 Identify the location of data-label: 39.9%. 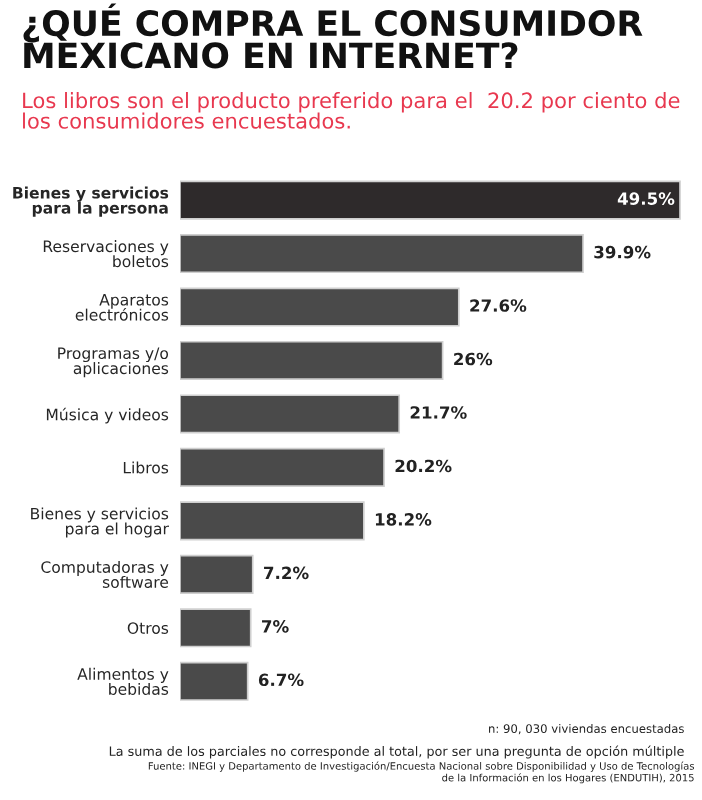
(622, 252).